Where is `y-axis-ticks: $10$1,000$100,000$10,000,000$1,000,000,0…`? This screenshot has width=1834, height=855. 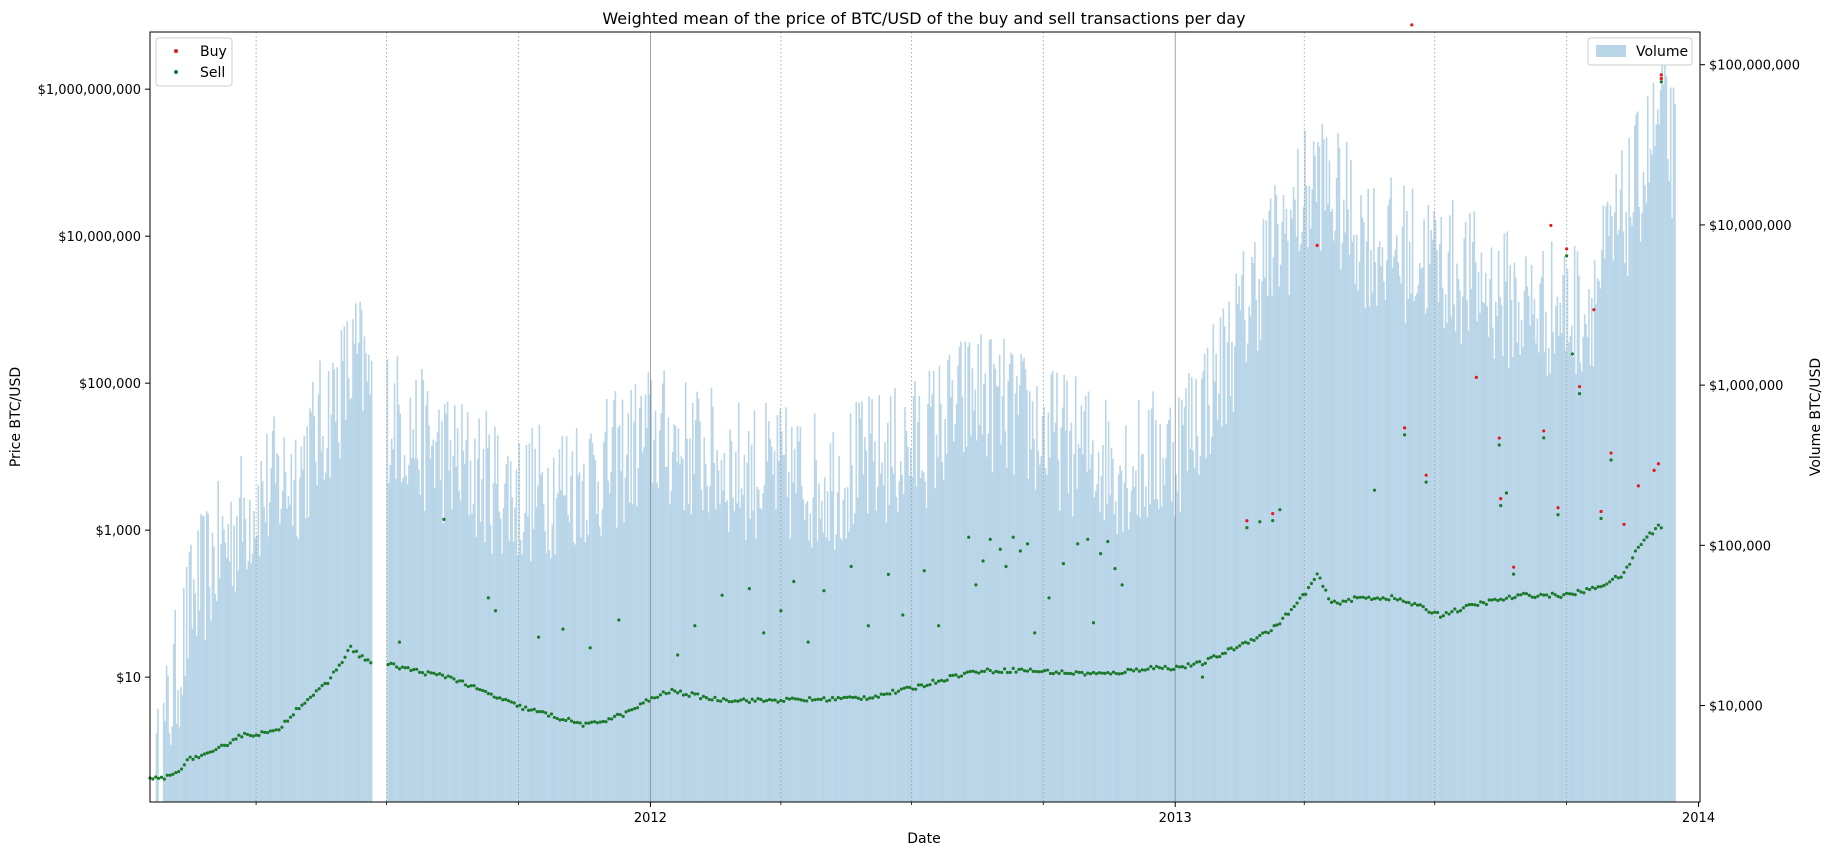 y-axis-ticks: $10$1,000$100,000$10,000,000$1,000,000,0… is located at coordinates (94, 384).